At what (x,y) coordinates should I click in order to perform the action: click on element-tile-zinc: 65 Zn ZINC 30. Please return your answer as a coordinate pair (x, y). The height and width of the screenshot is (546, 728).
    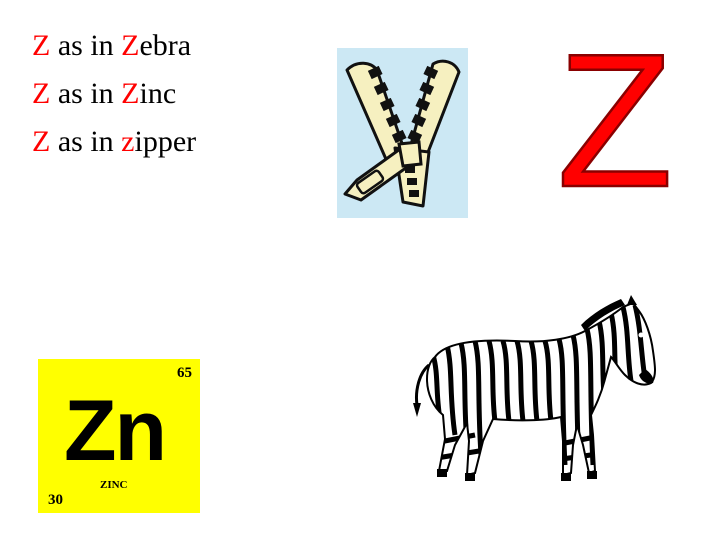
    Looking at the image, I should click on (119, 436).